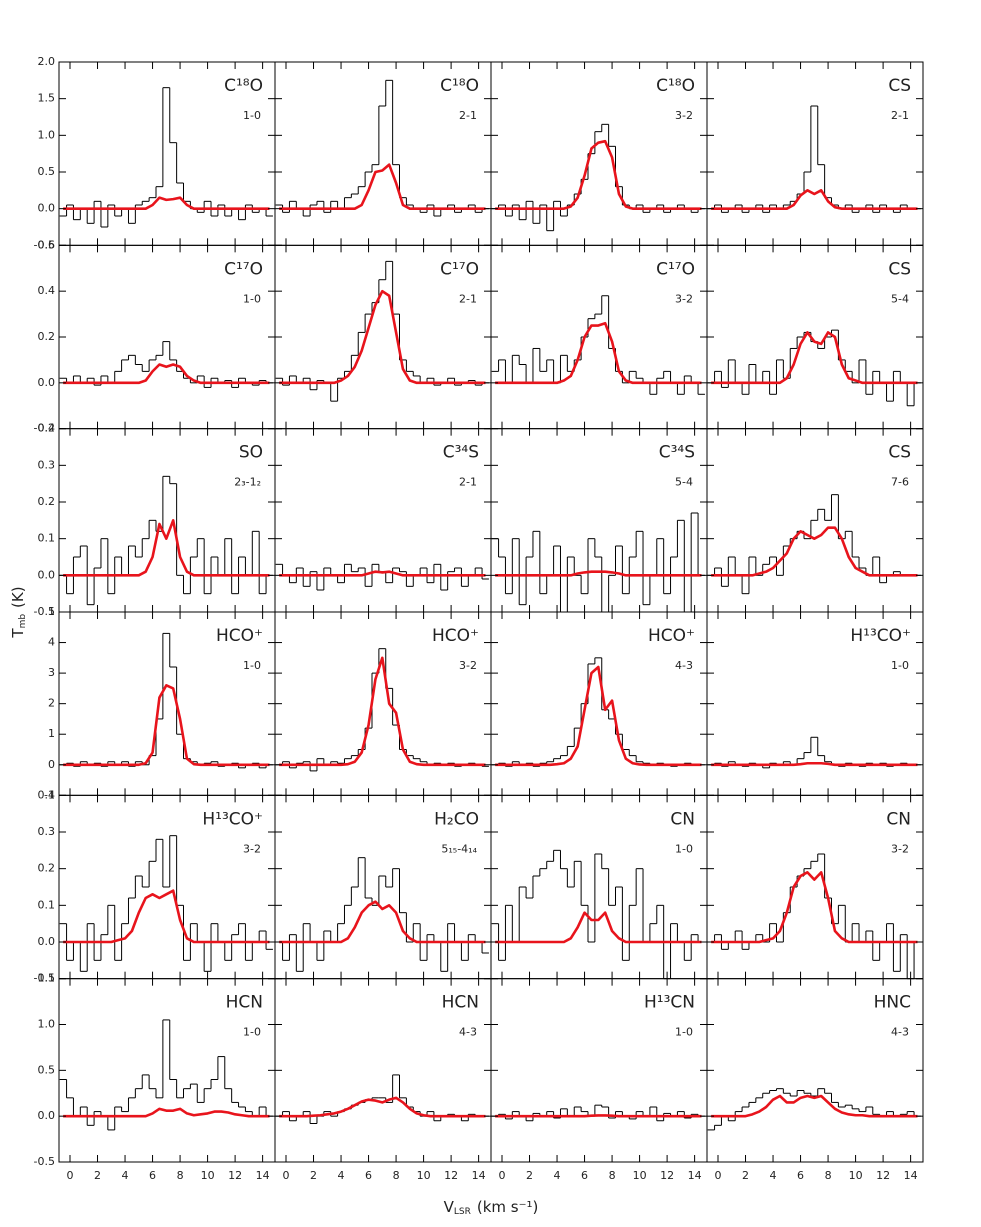 The image size is (981, 1227). What do you see at coordinates (18, 633) in the screenshot?
I see `y-label-main: T` at bounding box center [18, 633].